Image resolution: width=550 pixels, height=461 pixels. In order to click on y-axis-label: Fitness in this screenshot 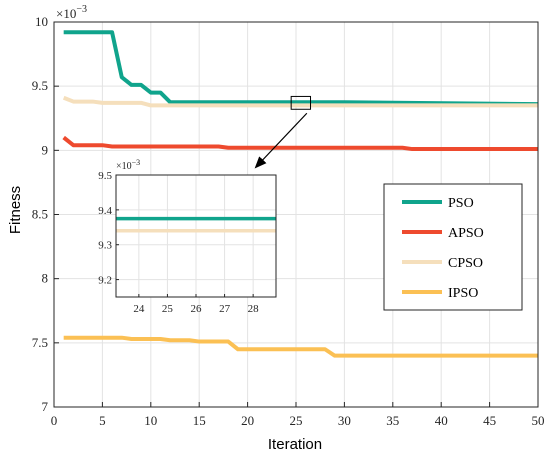, I will do `click(15, 210)`.